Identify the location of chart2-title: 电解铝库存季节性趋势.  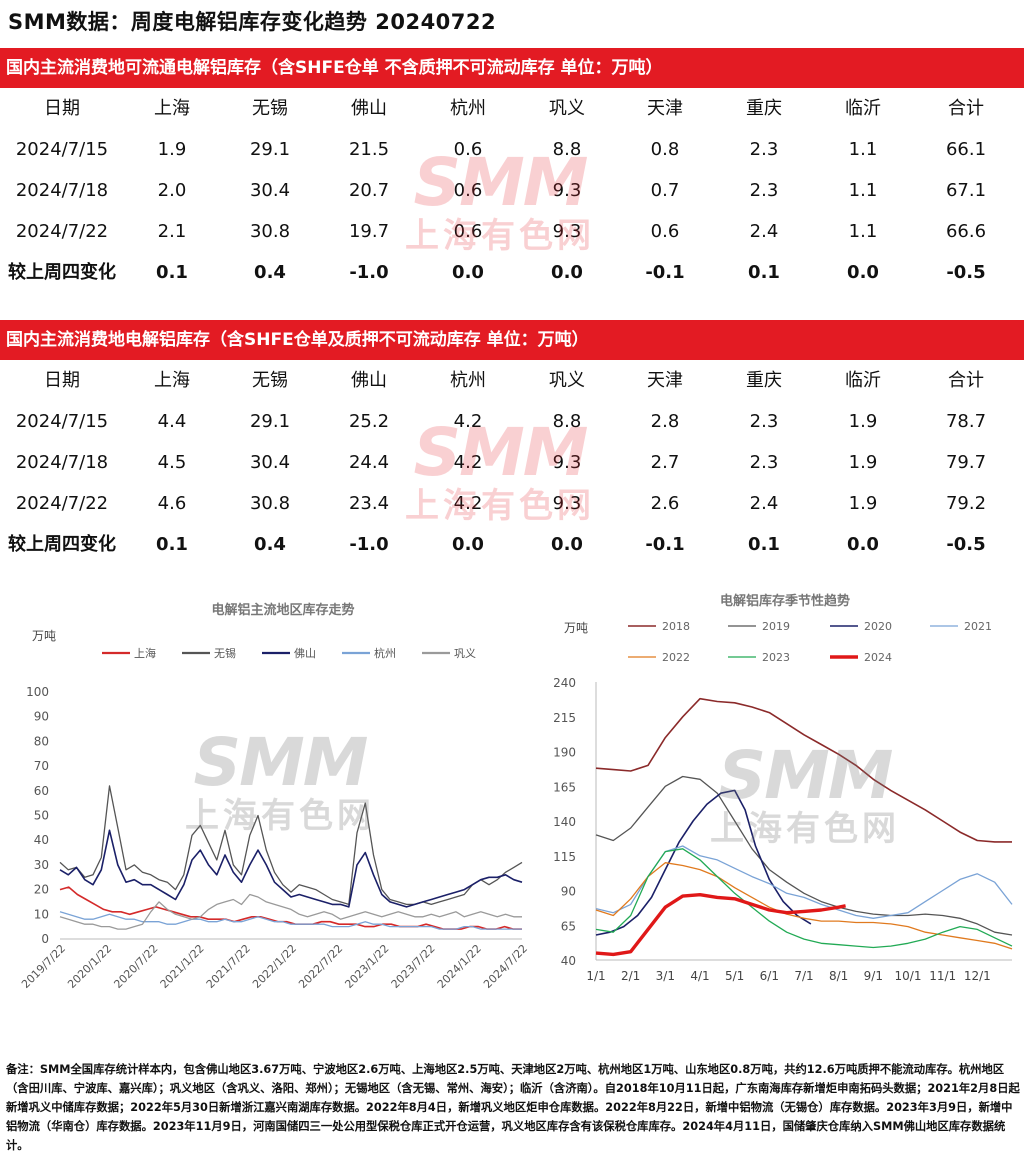
(785, 601).